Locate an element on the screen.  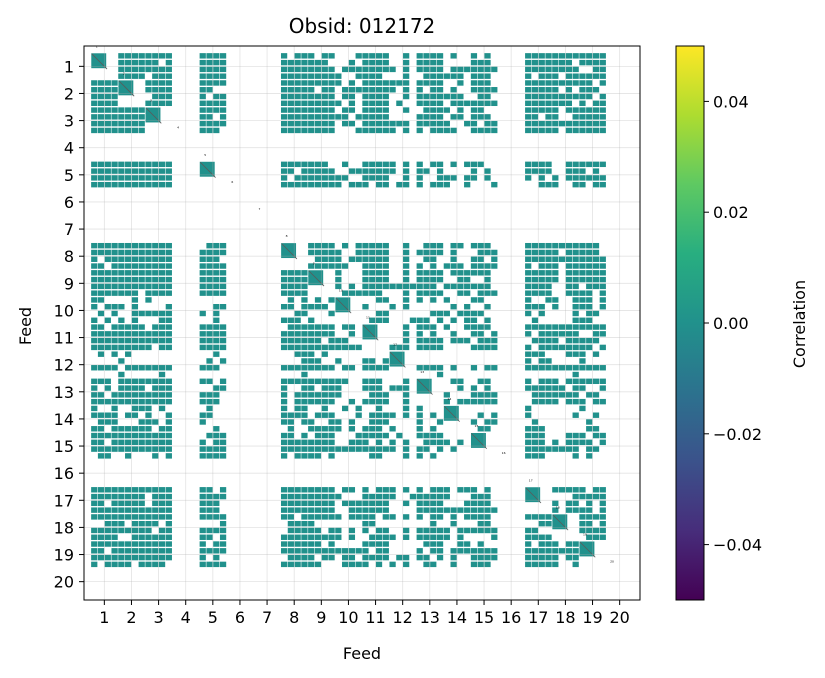
y-tick-label: 5 is located at coordinates (69, 175).